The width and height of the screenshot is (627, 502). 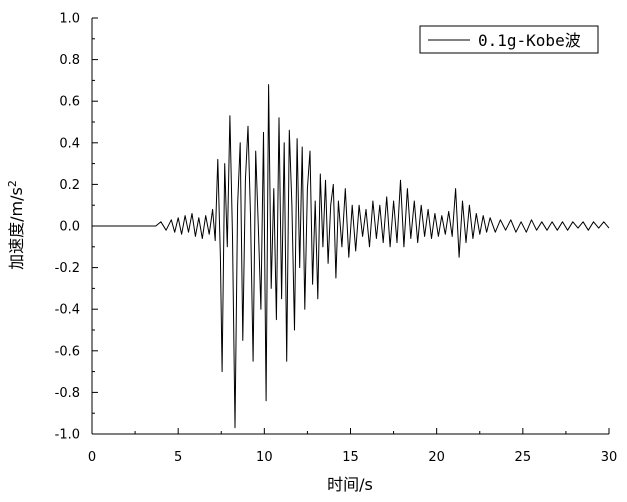 I want to click on x-tick-label: 30, so click(x=609, y=457).